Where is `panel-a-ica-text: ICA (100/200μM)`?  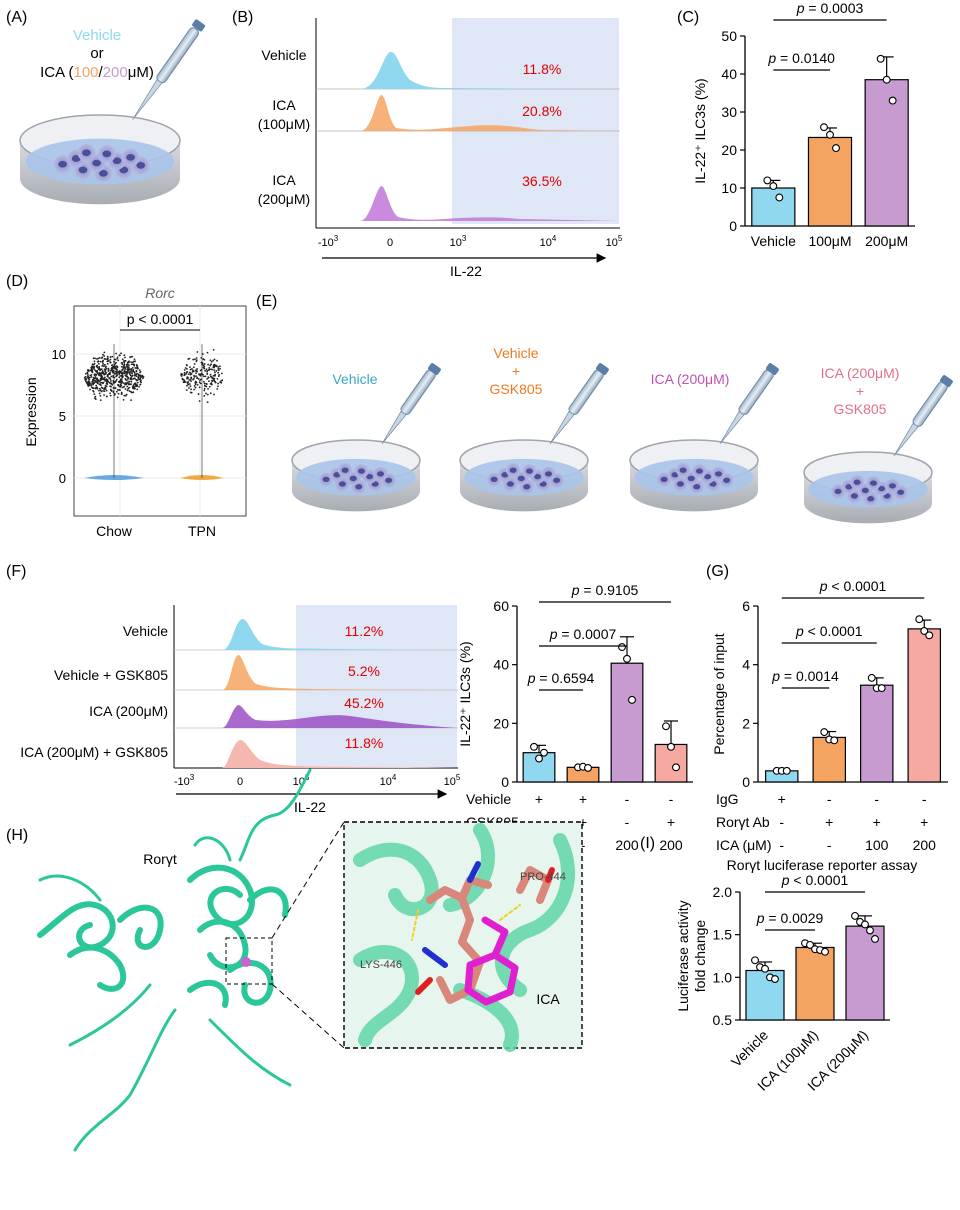
panel-a-ica-text: ICA (100/200μM) is located at coordinates (97, 72).